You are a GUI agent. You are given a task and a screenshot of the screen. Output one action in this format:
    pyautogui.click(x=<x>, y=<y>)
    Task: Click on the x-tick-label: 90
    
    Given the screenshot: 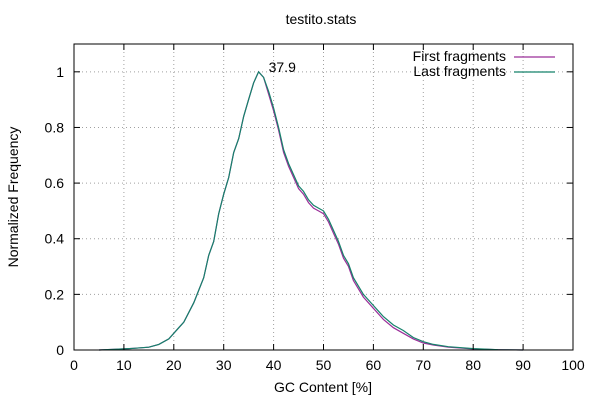 What is the action you would take?
    pyautogui.click(x=523, y=365)
    